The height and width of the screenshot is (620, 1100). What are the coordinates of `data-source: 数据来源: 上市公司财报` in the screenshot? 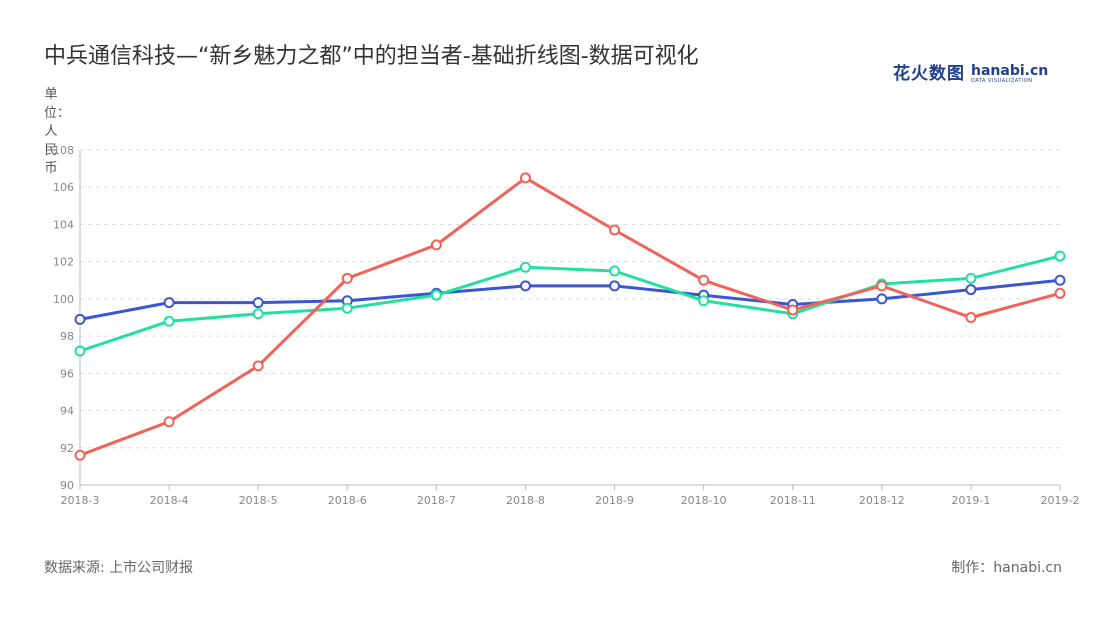 It's located at (119, 568).